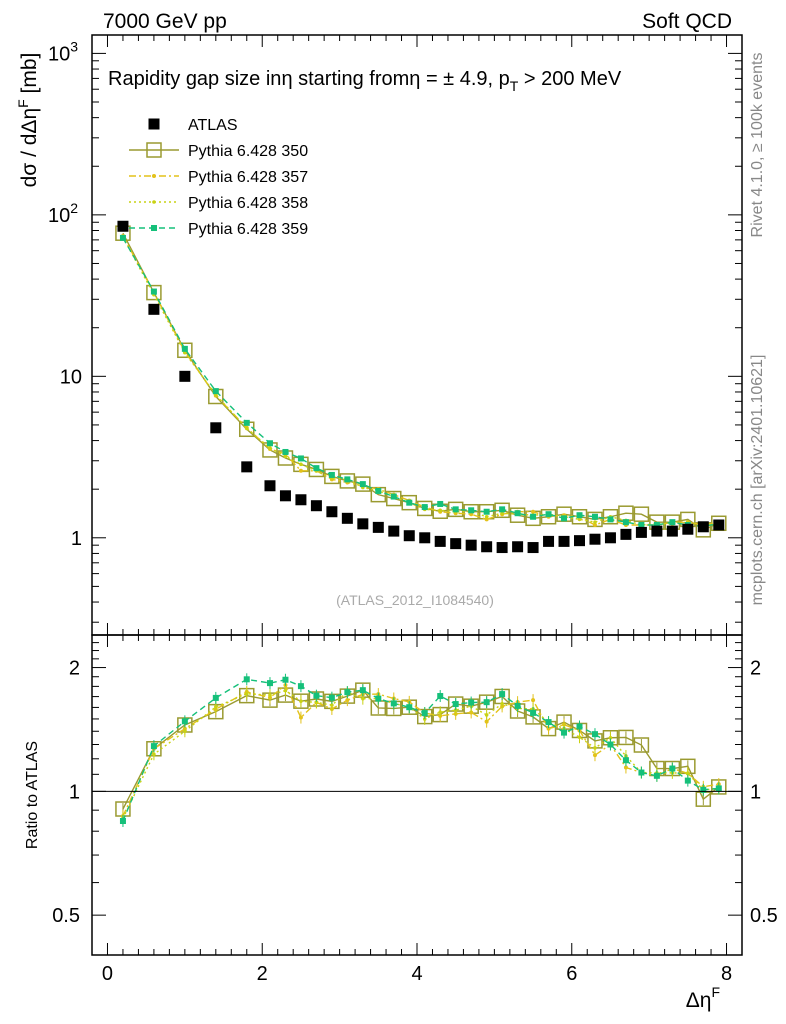 This screenshot has height=1024, width=786. I want to click on x-axis-label: ΔηF, so click(703, 998).